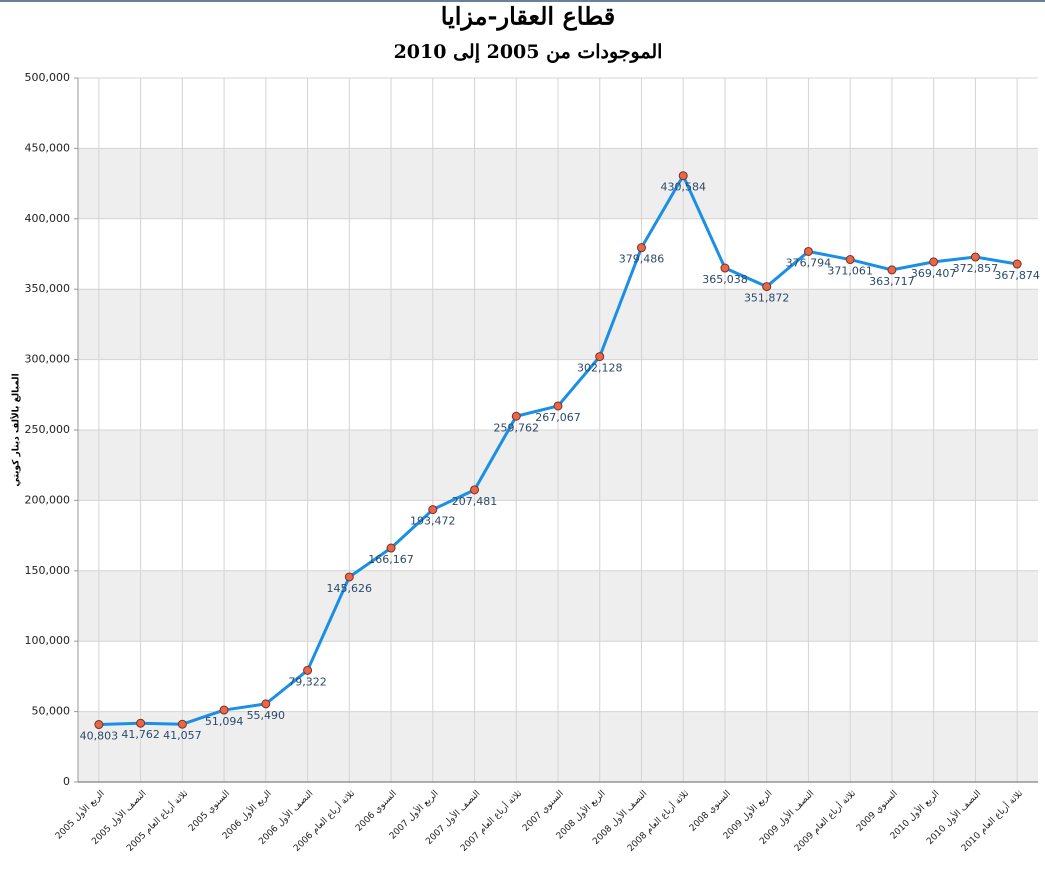 This screenshot has height=871, width=1045. I want to click on value-label: 41,057, so click(182, 735).